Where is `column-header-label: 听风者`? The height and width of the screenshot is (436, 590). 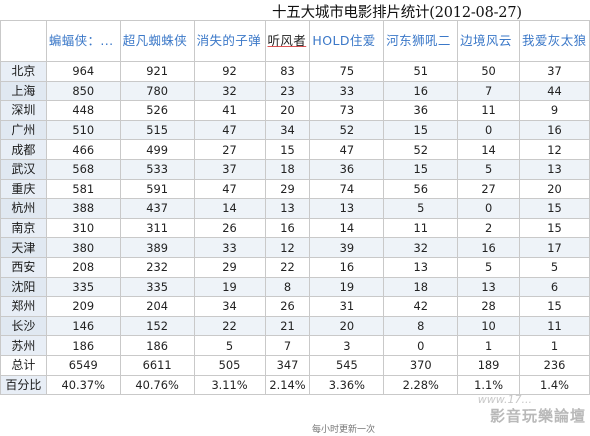
column-header-label: 听风者 is located at coordinates (287, 40).